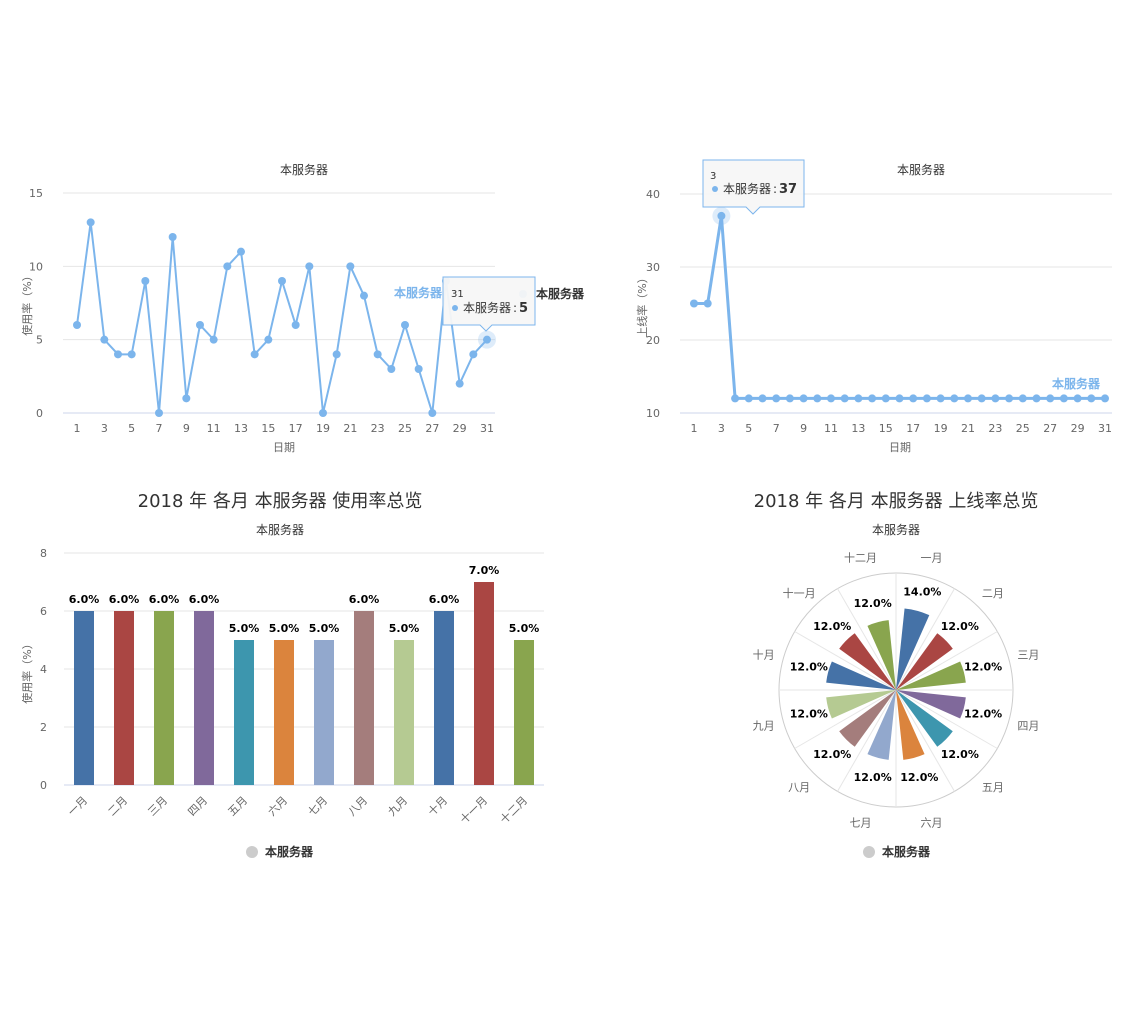 The width and height of the screenshot is (1124, 1024). What do you see at coordinates (280, 851) in the screenshot?
I see `chart3-legend: 本服务器` at bounding box center [280, 851].